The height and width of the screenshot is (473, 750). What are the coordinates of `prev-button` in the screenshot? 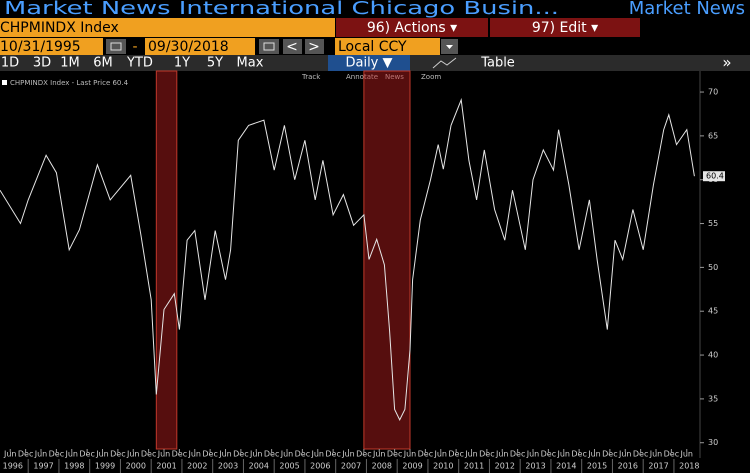 It's located at (292, 46).